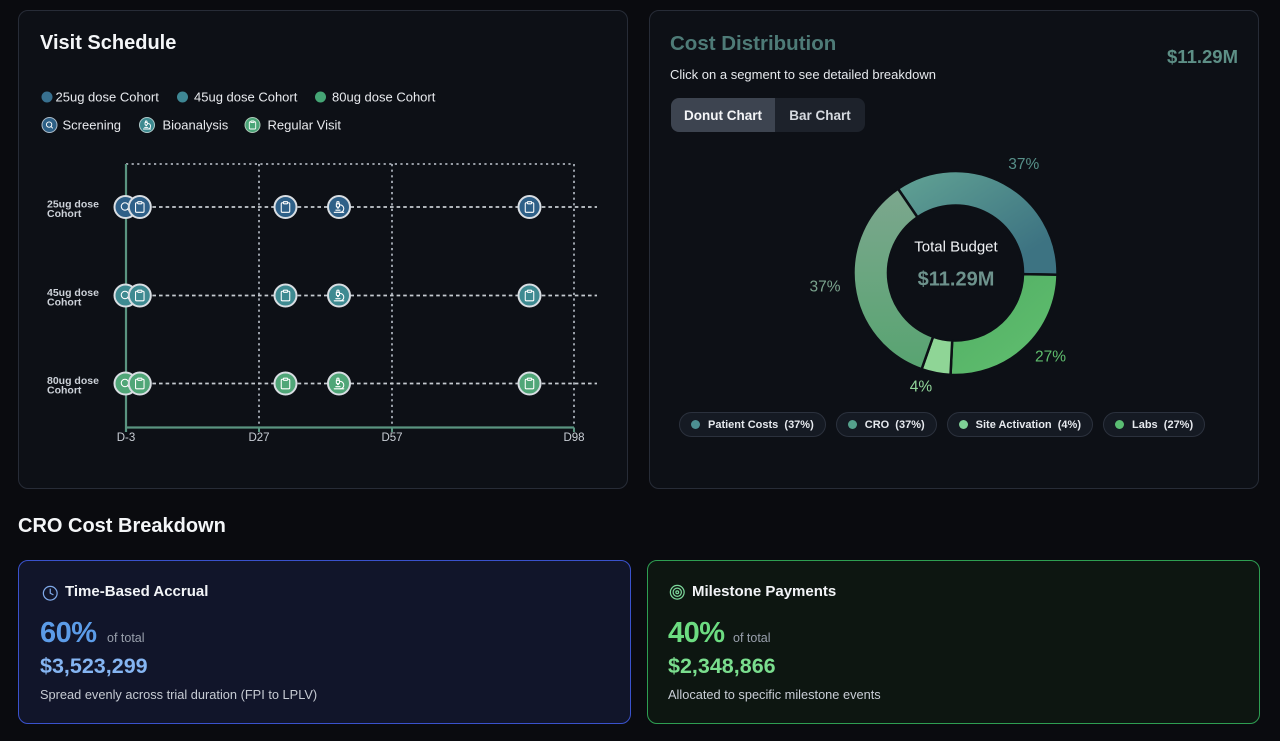 The image size is (1280, 741). What do you see at coordinates (305, 125) in the screenshot?
I see `svg-text: Regular Visit` at bounding box center [305, 125].